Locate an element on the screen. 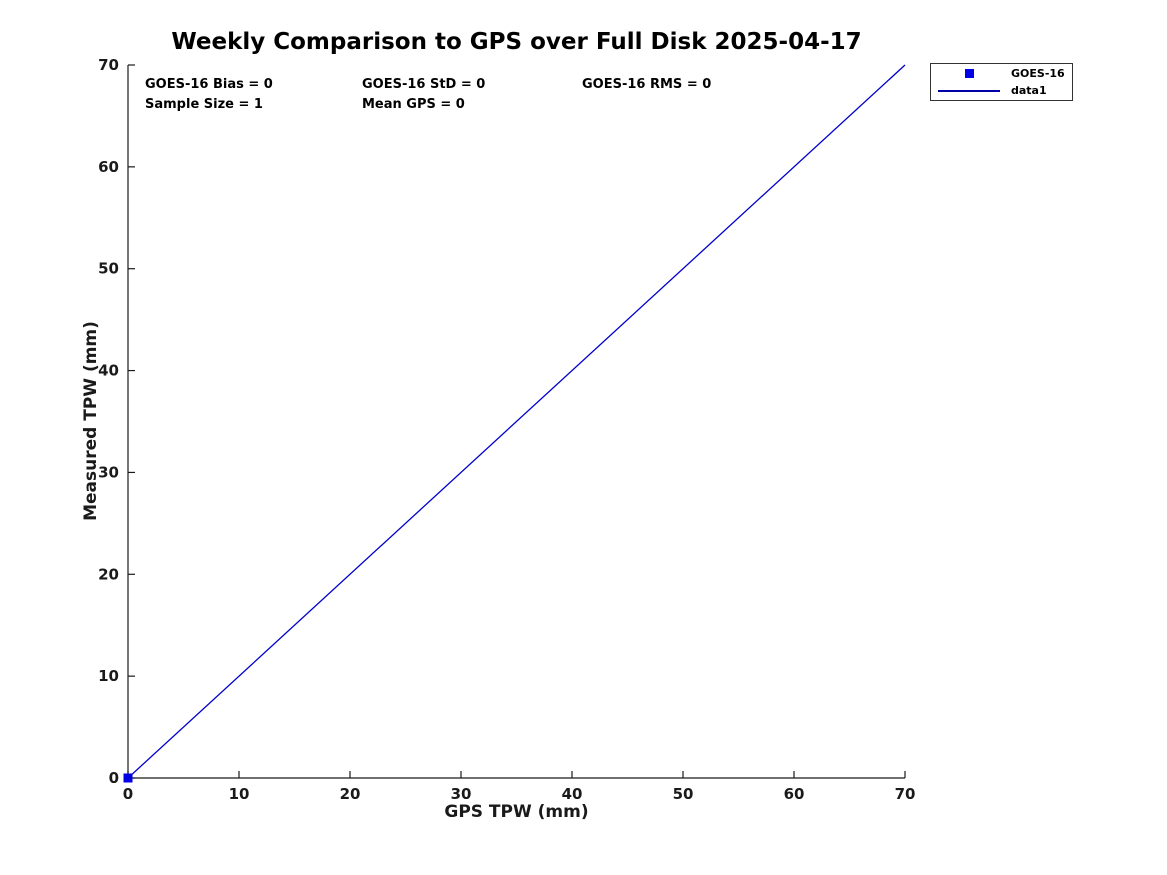 The image size is (1167, 875). y-tick-label: 30 is located at coordinates (108, 472).